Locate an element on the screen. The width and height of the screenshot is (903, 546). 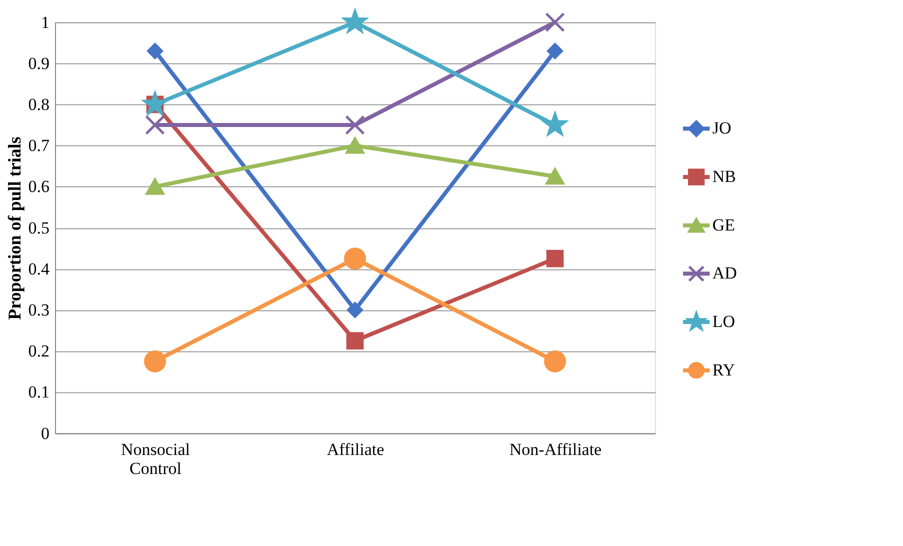
y-tick-label: 0.5 is located at coordinates (39, 228).